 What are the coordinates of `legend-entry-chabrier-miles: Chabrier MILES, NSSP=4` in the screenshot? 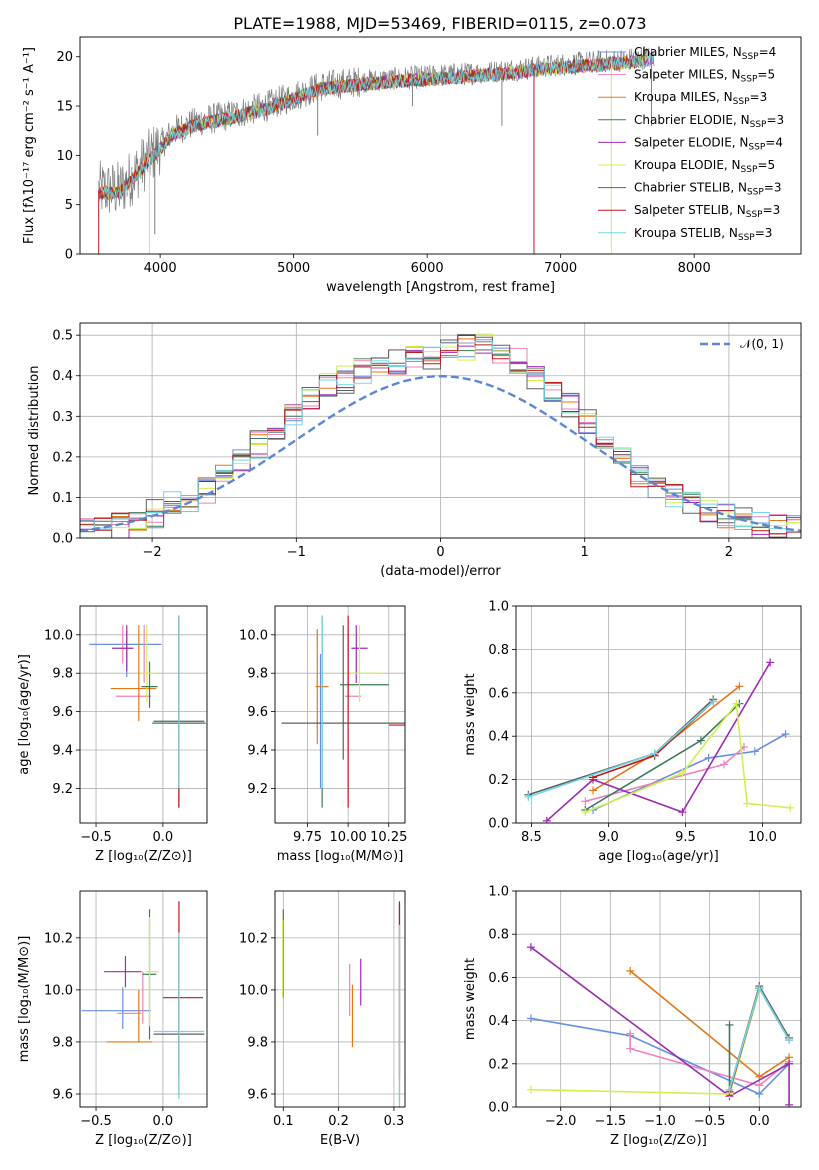 It's located at (705, 53).